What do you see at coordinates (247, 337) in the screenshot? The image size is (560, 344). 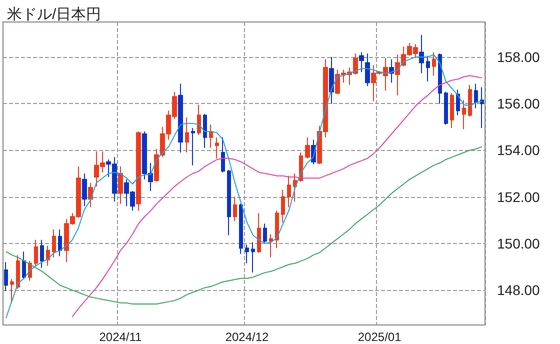 I see `x-tick-label: 2024/12` at bounding box center [247, 337].